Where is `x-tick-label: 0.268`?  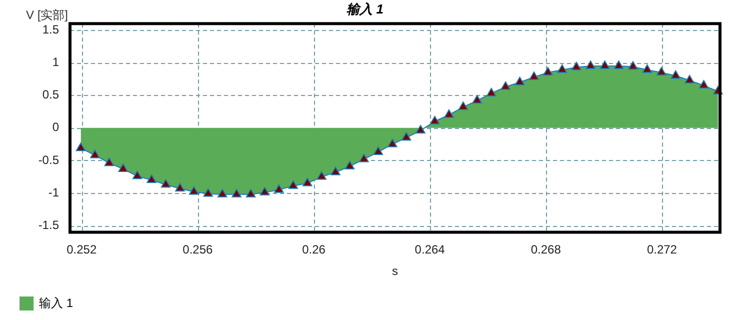
x-tick-label: 0.268 is located at coordinates (546, 249).